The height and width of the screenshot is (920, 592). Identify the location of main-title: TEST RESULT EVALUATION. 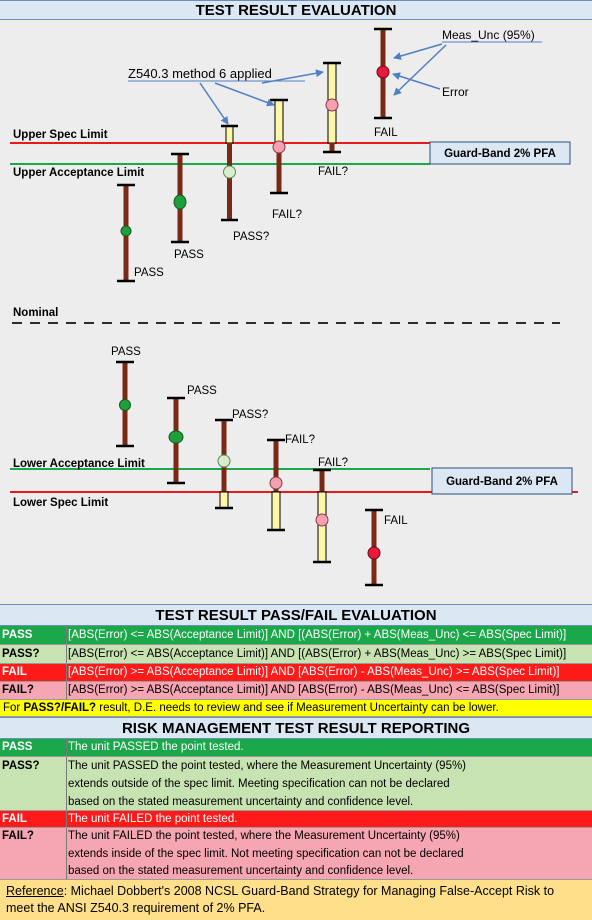
(296, 10).